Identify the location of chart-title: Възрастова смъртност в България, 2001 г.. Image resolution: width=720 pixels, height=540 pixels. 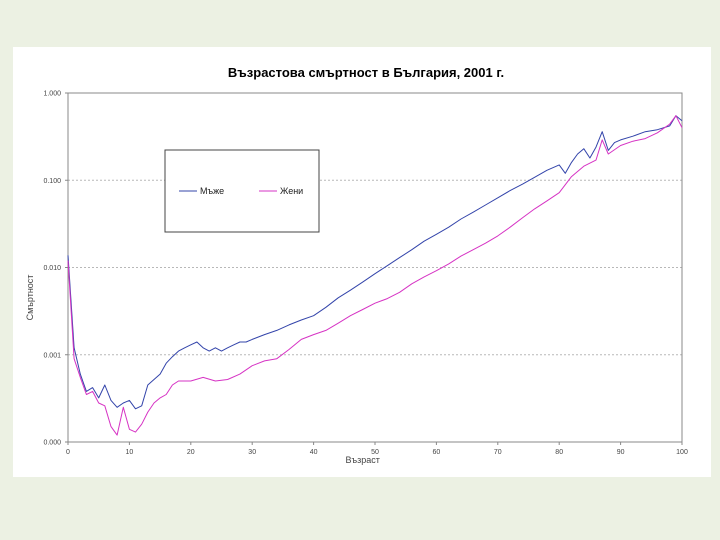
(366, 72).